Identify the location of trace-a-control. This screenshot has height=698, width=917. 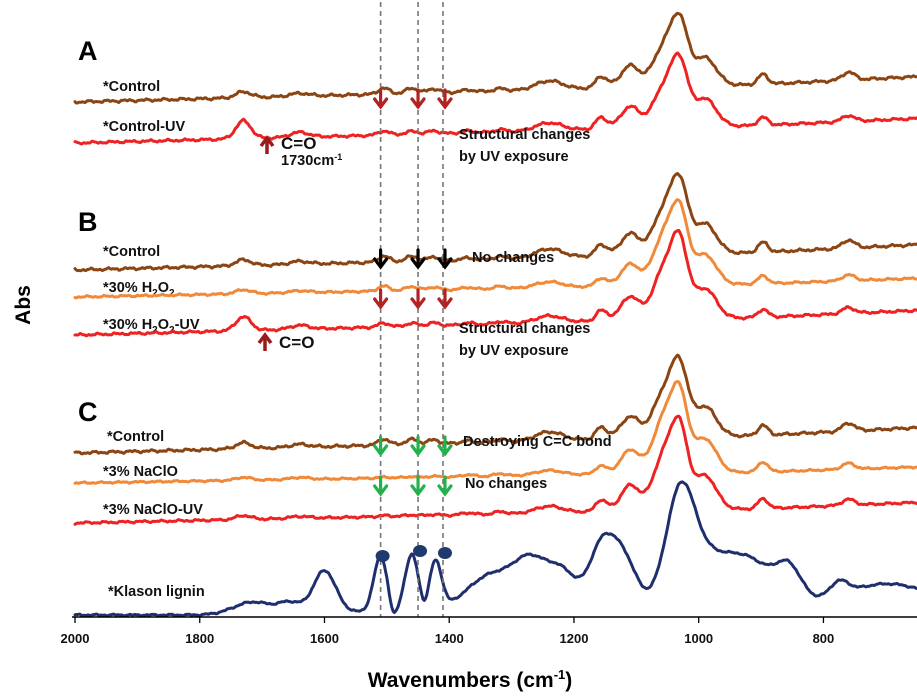
(495, 58).